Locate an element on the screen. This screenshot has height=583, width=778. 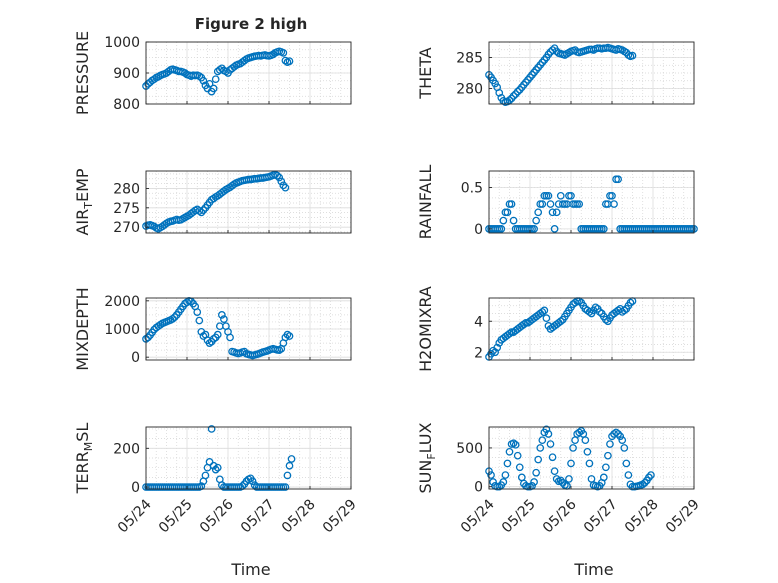
y-axis-label-subscript: F is located at coordinates (431, 456).